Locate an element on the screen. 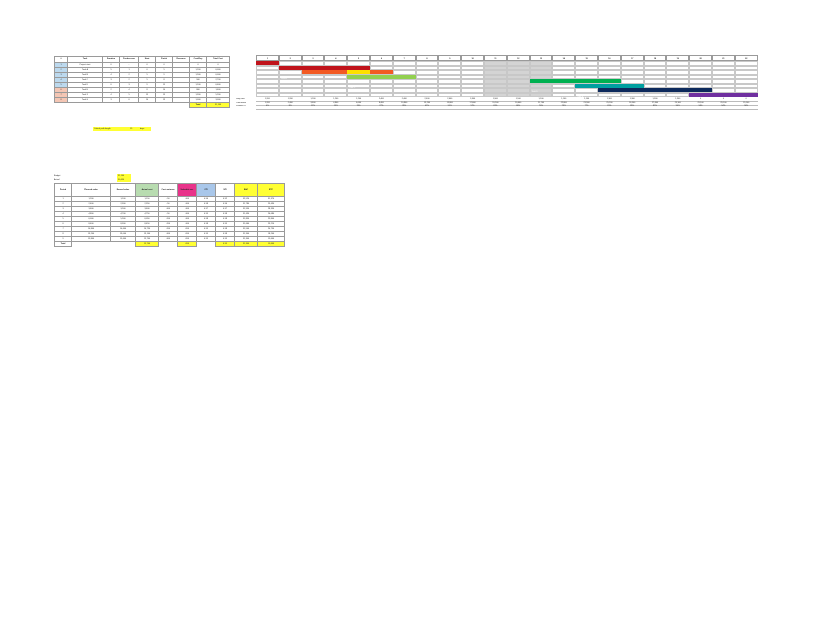 The width and height of the screenshot is (825, 638). gantt-summary-cell: 15% is located at coordinates (336, 107).